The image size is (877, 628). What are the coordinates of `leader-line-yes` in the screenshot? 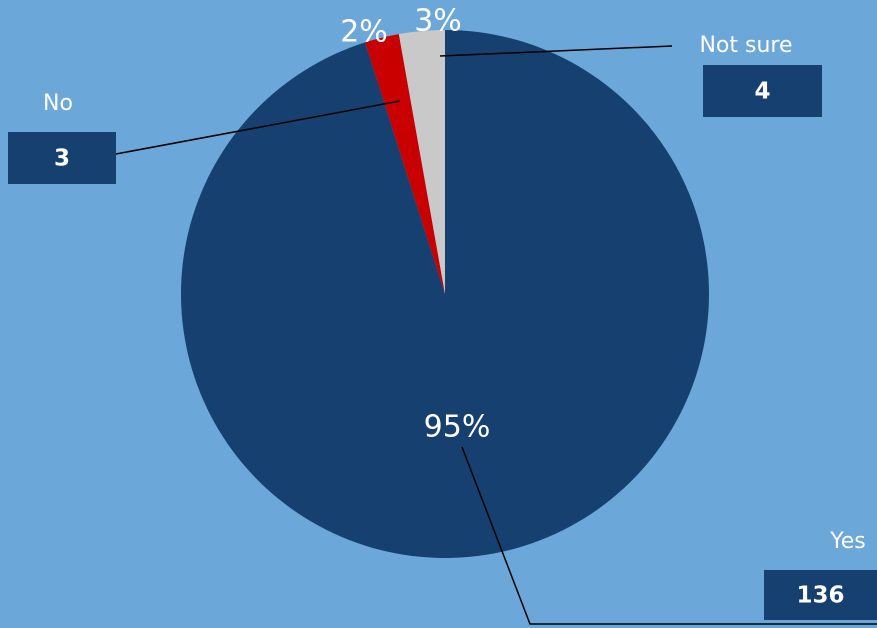 It's located at (669, 535).